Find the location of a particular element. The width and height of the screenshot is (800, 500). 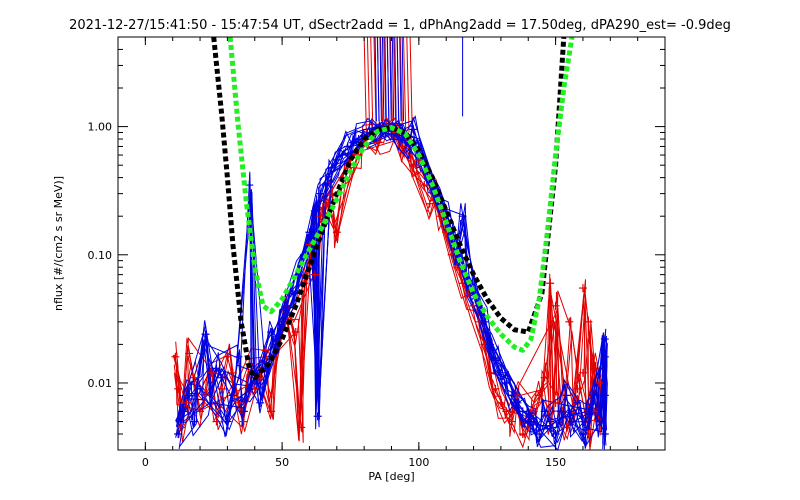

y-tick-label: 0.10 is located at coordinates (100, 255).